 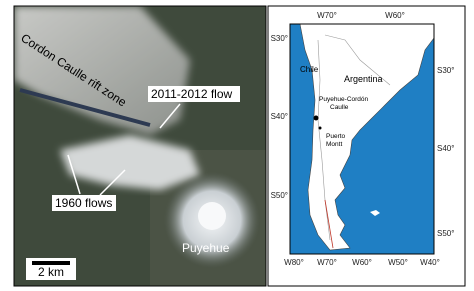 I want to click on city-marker, so click(x=320, y=128).